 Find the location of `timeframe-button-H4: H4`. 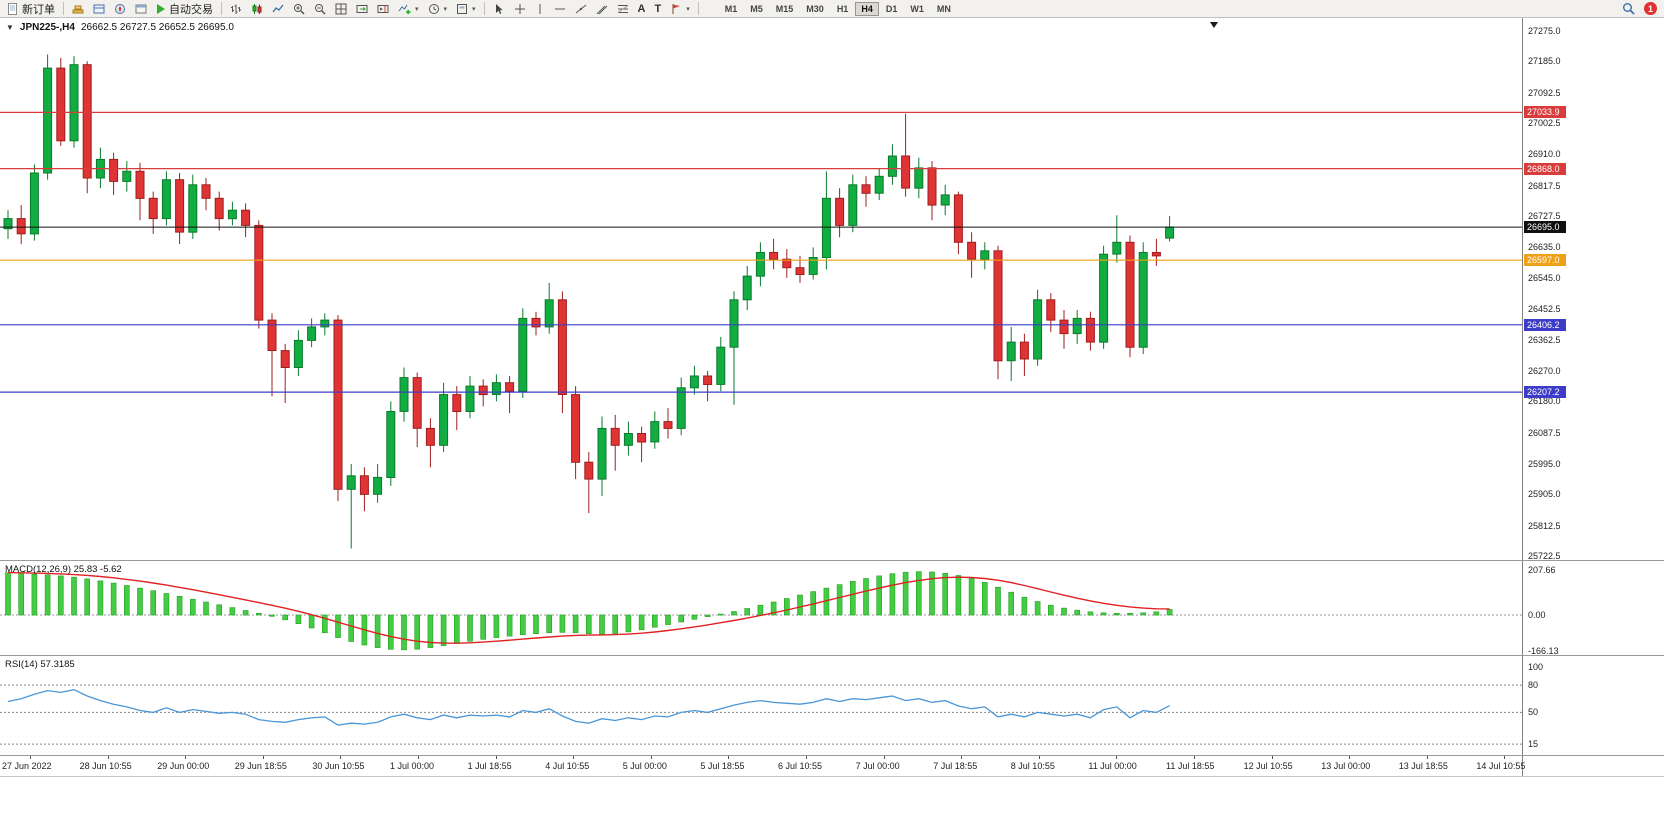

timeframe-button-H4: H4 is located at coordinates (867, 8).